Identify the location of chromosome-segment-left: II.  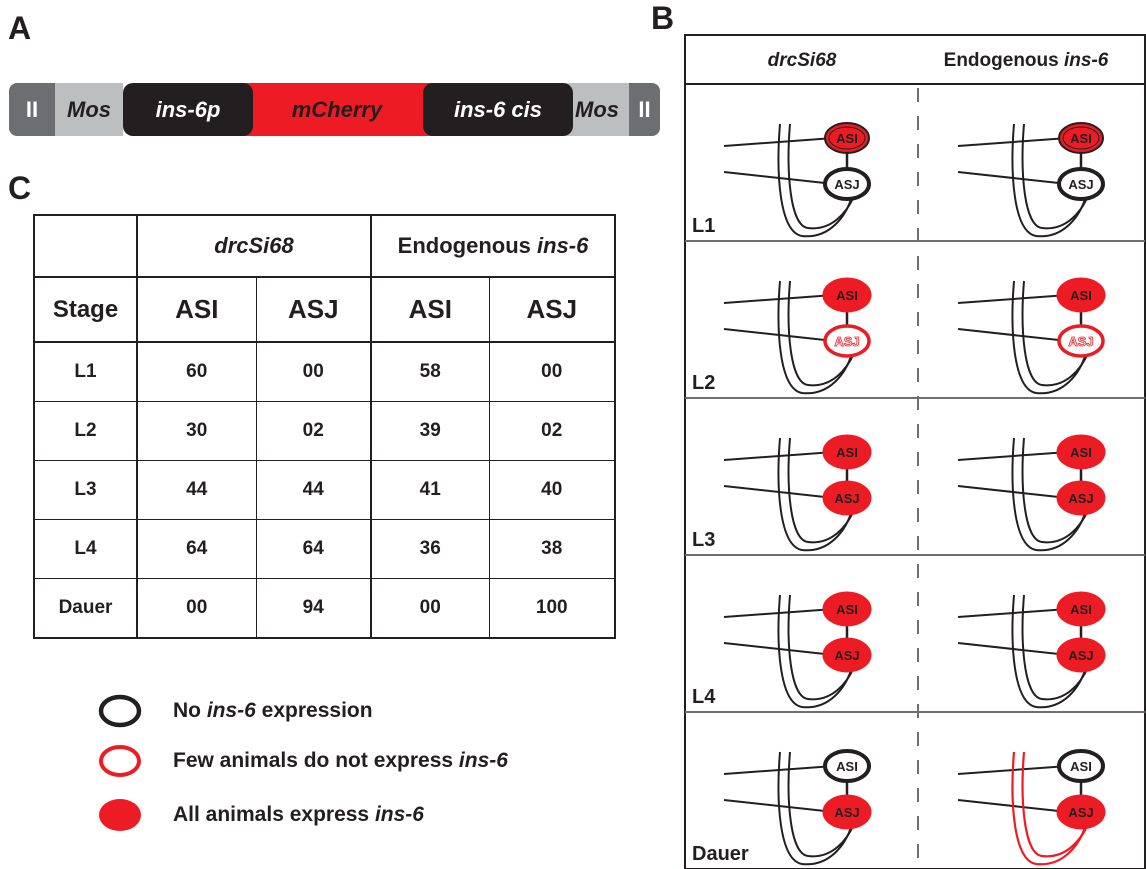
(32, 109).